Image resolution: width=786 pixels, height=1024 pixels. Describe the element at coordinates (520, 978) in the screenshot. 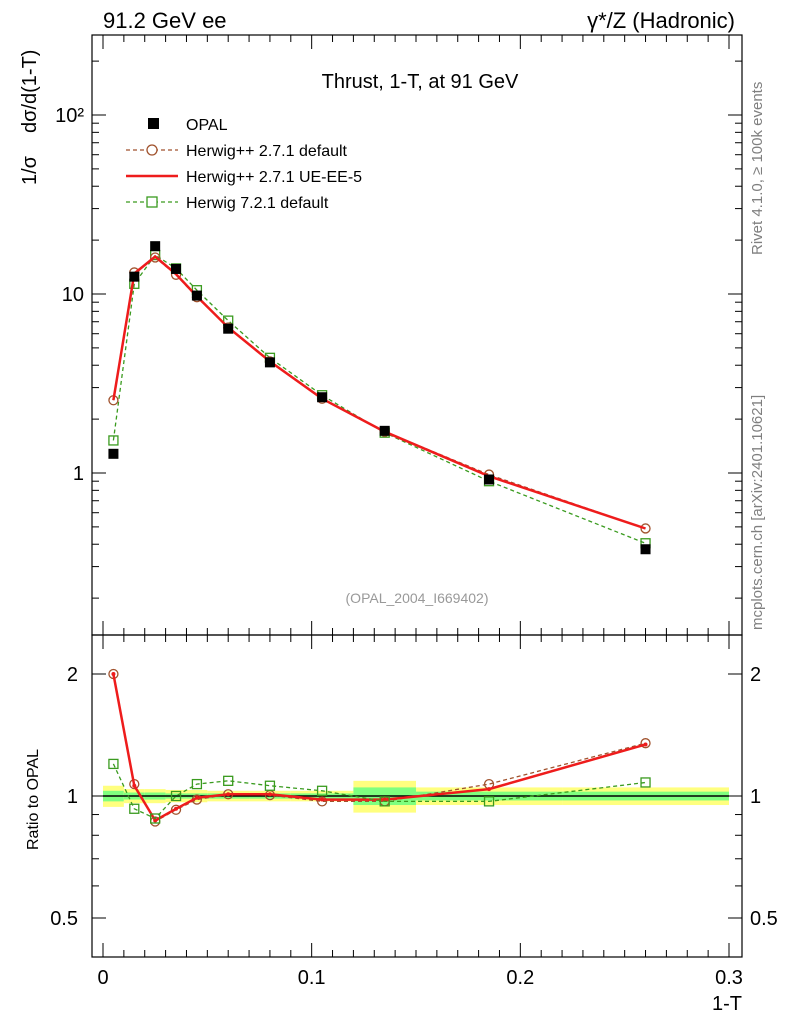

I see `x-tick-label: 0.2` at that location.